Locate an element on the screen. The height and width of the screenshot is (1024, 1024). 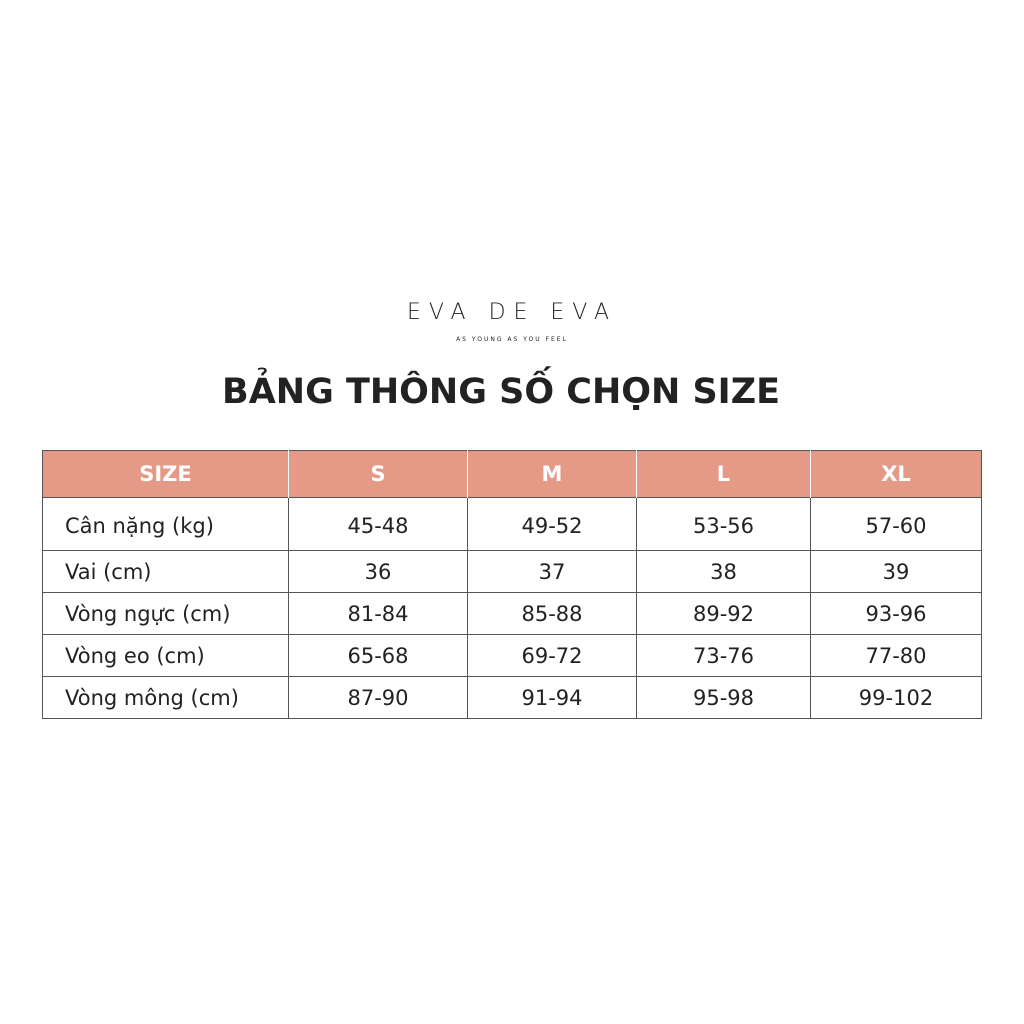
value-cell: 77-80 is located at coordinates (896, 655).